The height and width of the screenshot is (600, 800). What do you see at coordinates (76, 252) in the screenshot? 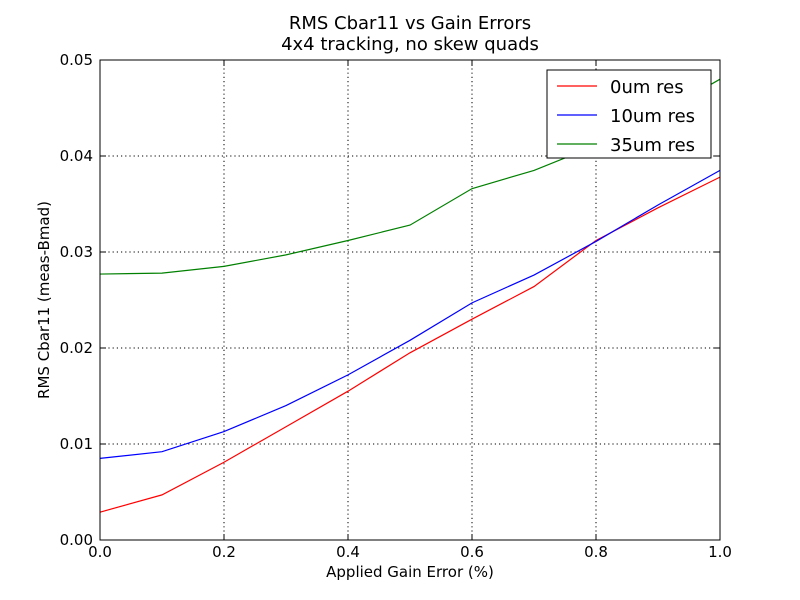
I see `y-tick-label: 0.03` at bounding box center [76, 252].